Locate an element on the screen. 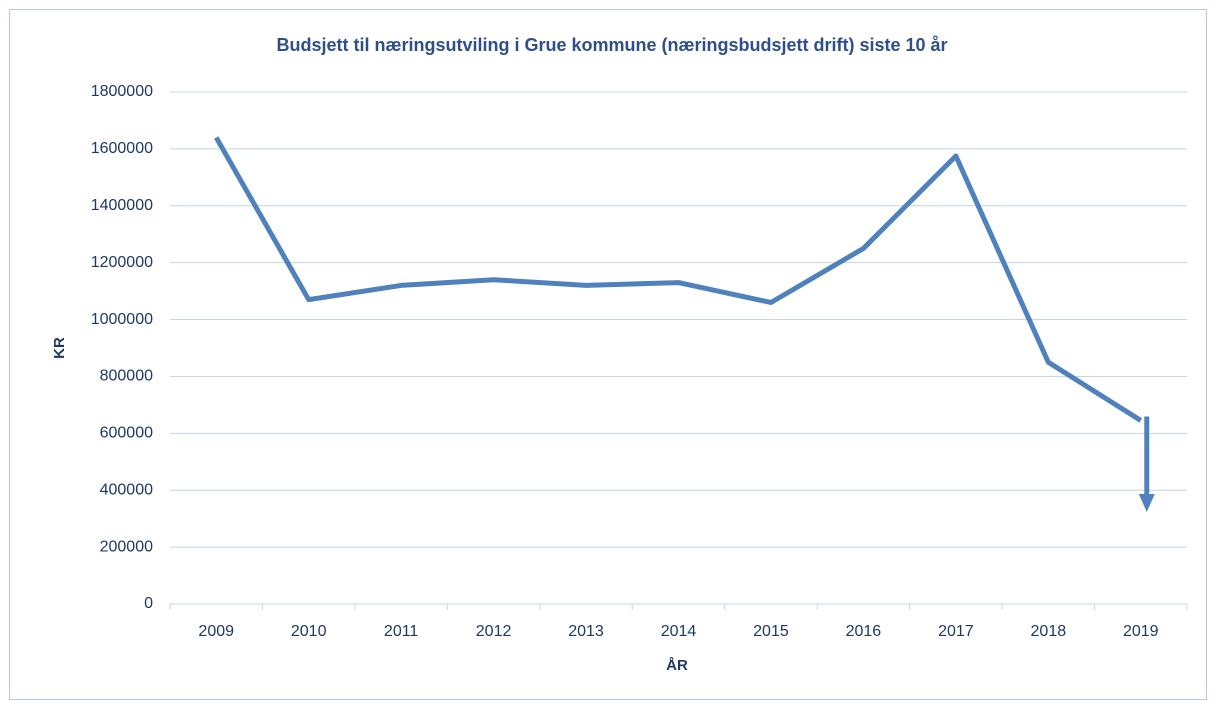 This screenshot has width=1217, height=709. y-tick-label: 0 is located at coordinates (148, 603).